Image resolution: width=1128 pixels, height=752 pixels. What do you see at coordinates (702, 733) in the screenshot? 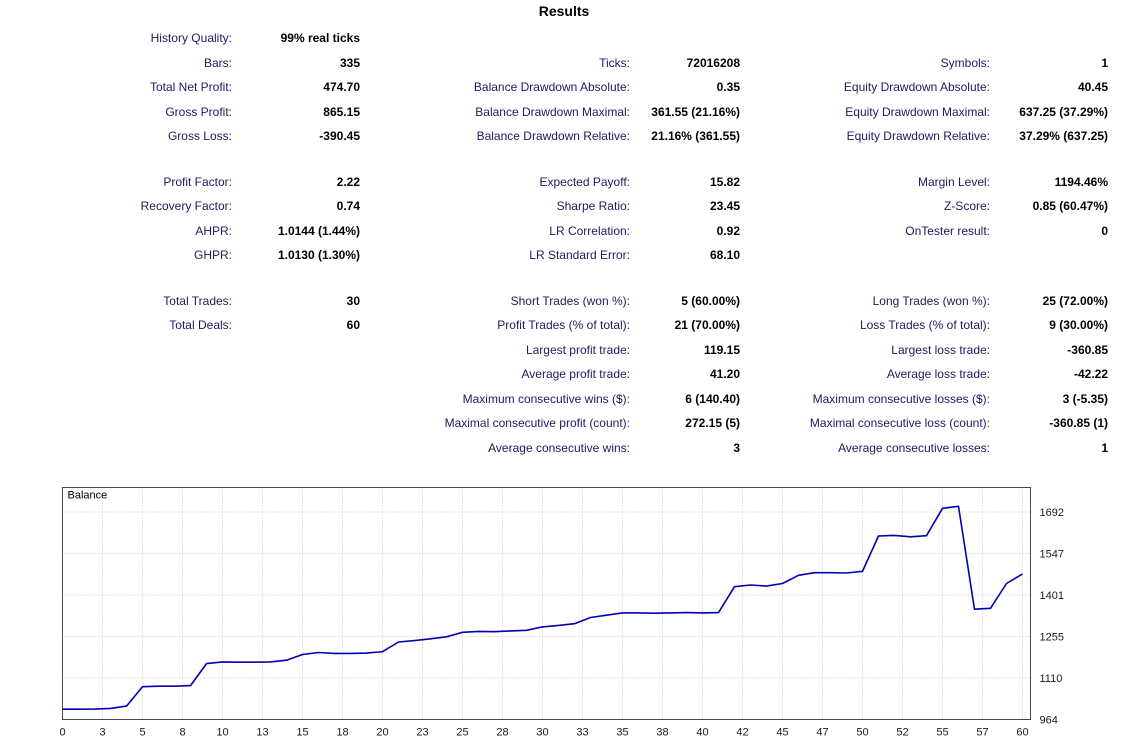
I see `x-axis-tick-label: 40` at bounding box center [702, 733].